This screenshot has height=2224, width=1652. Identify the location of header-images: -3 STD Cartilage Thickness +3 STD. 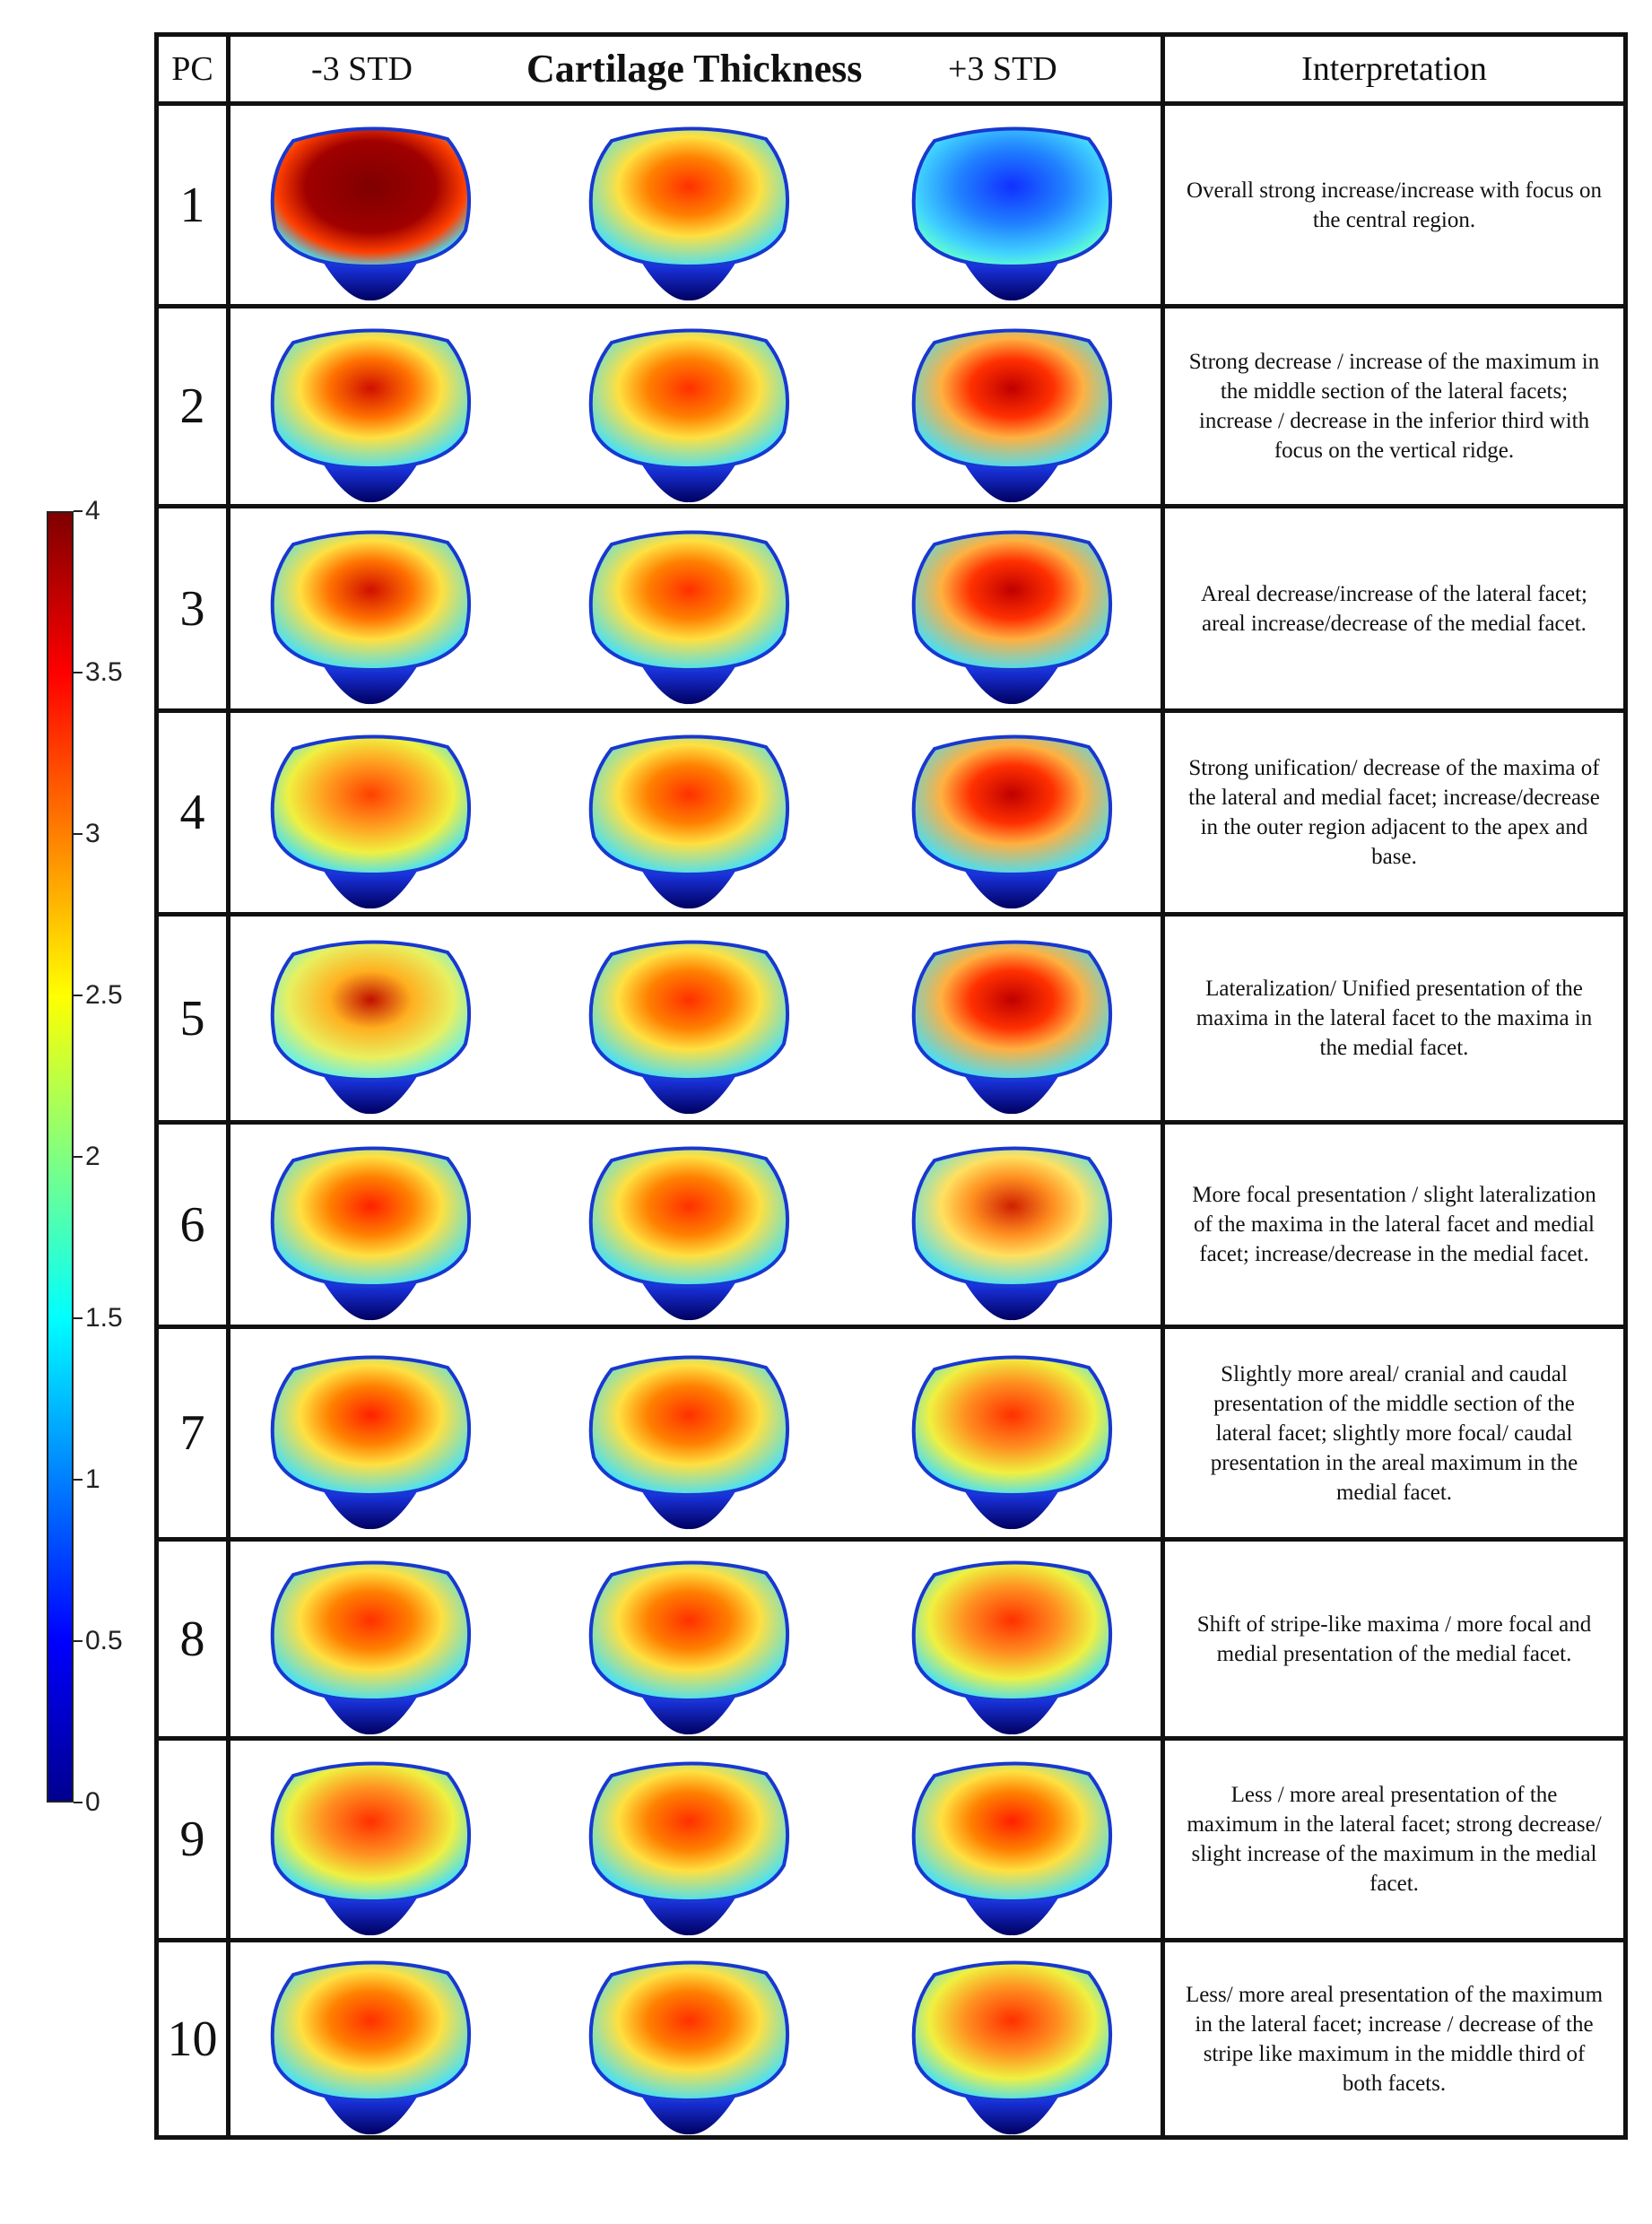
(695, 69).